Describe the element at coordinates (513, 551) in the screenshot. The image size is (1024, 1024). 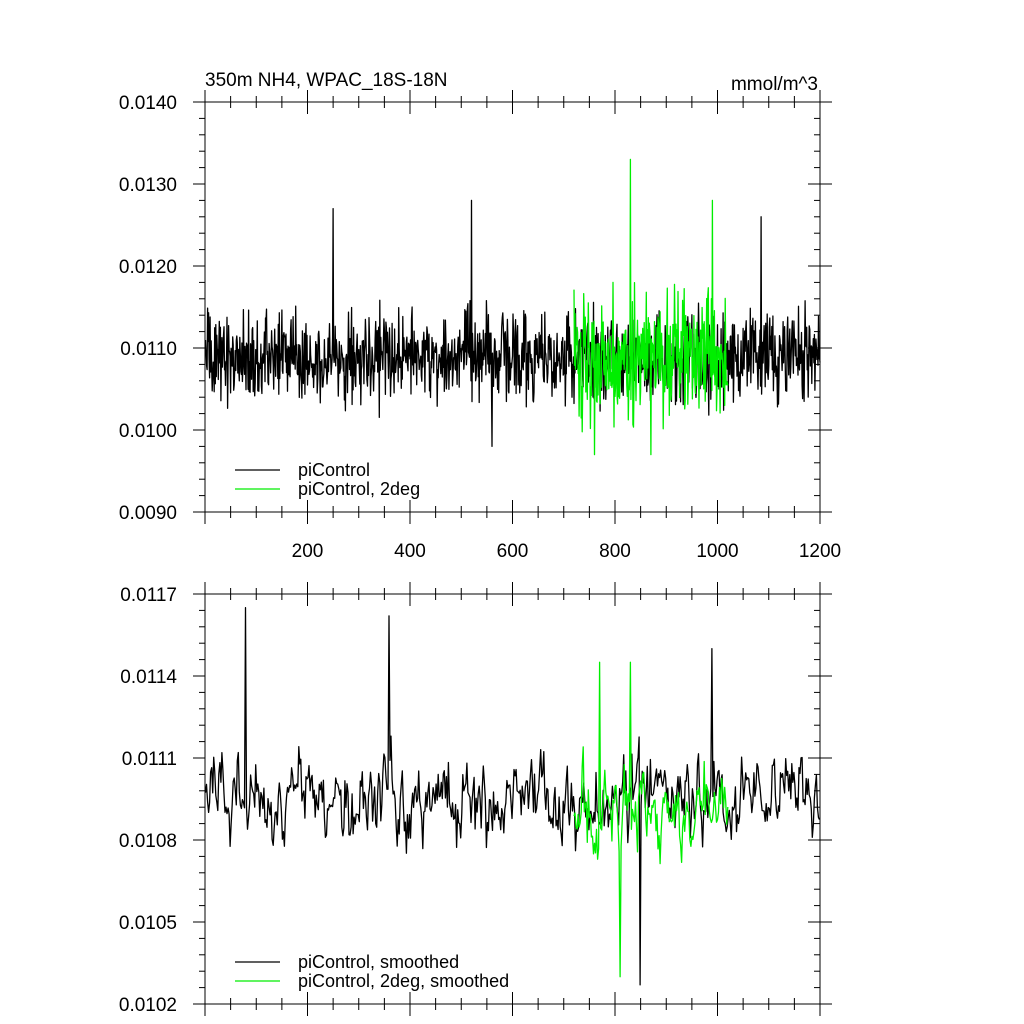
I see `x-tick-label: 600` at that location.